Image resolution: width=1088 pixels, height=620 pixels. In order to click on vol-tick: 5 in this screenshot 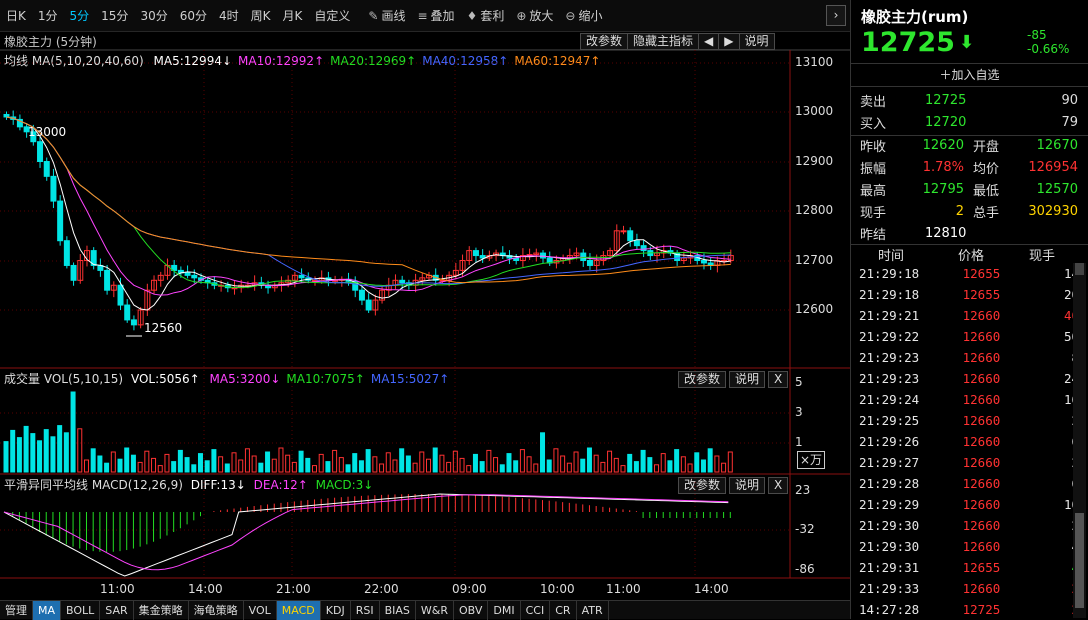, I will do `click(799, 382)`.